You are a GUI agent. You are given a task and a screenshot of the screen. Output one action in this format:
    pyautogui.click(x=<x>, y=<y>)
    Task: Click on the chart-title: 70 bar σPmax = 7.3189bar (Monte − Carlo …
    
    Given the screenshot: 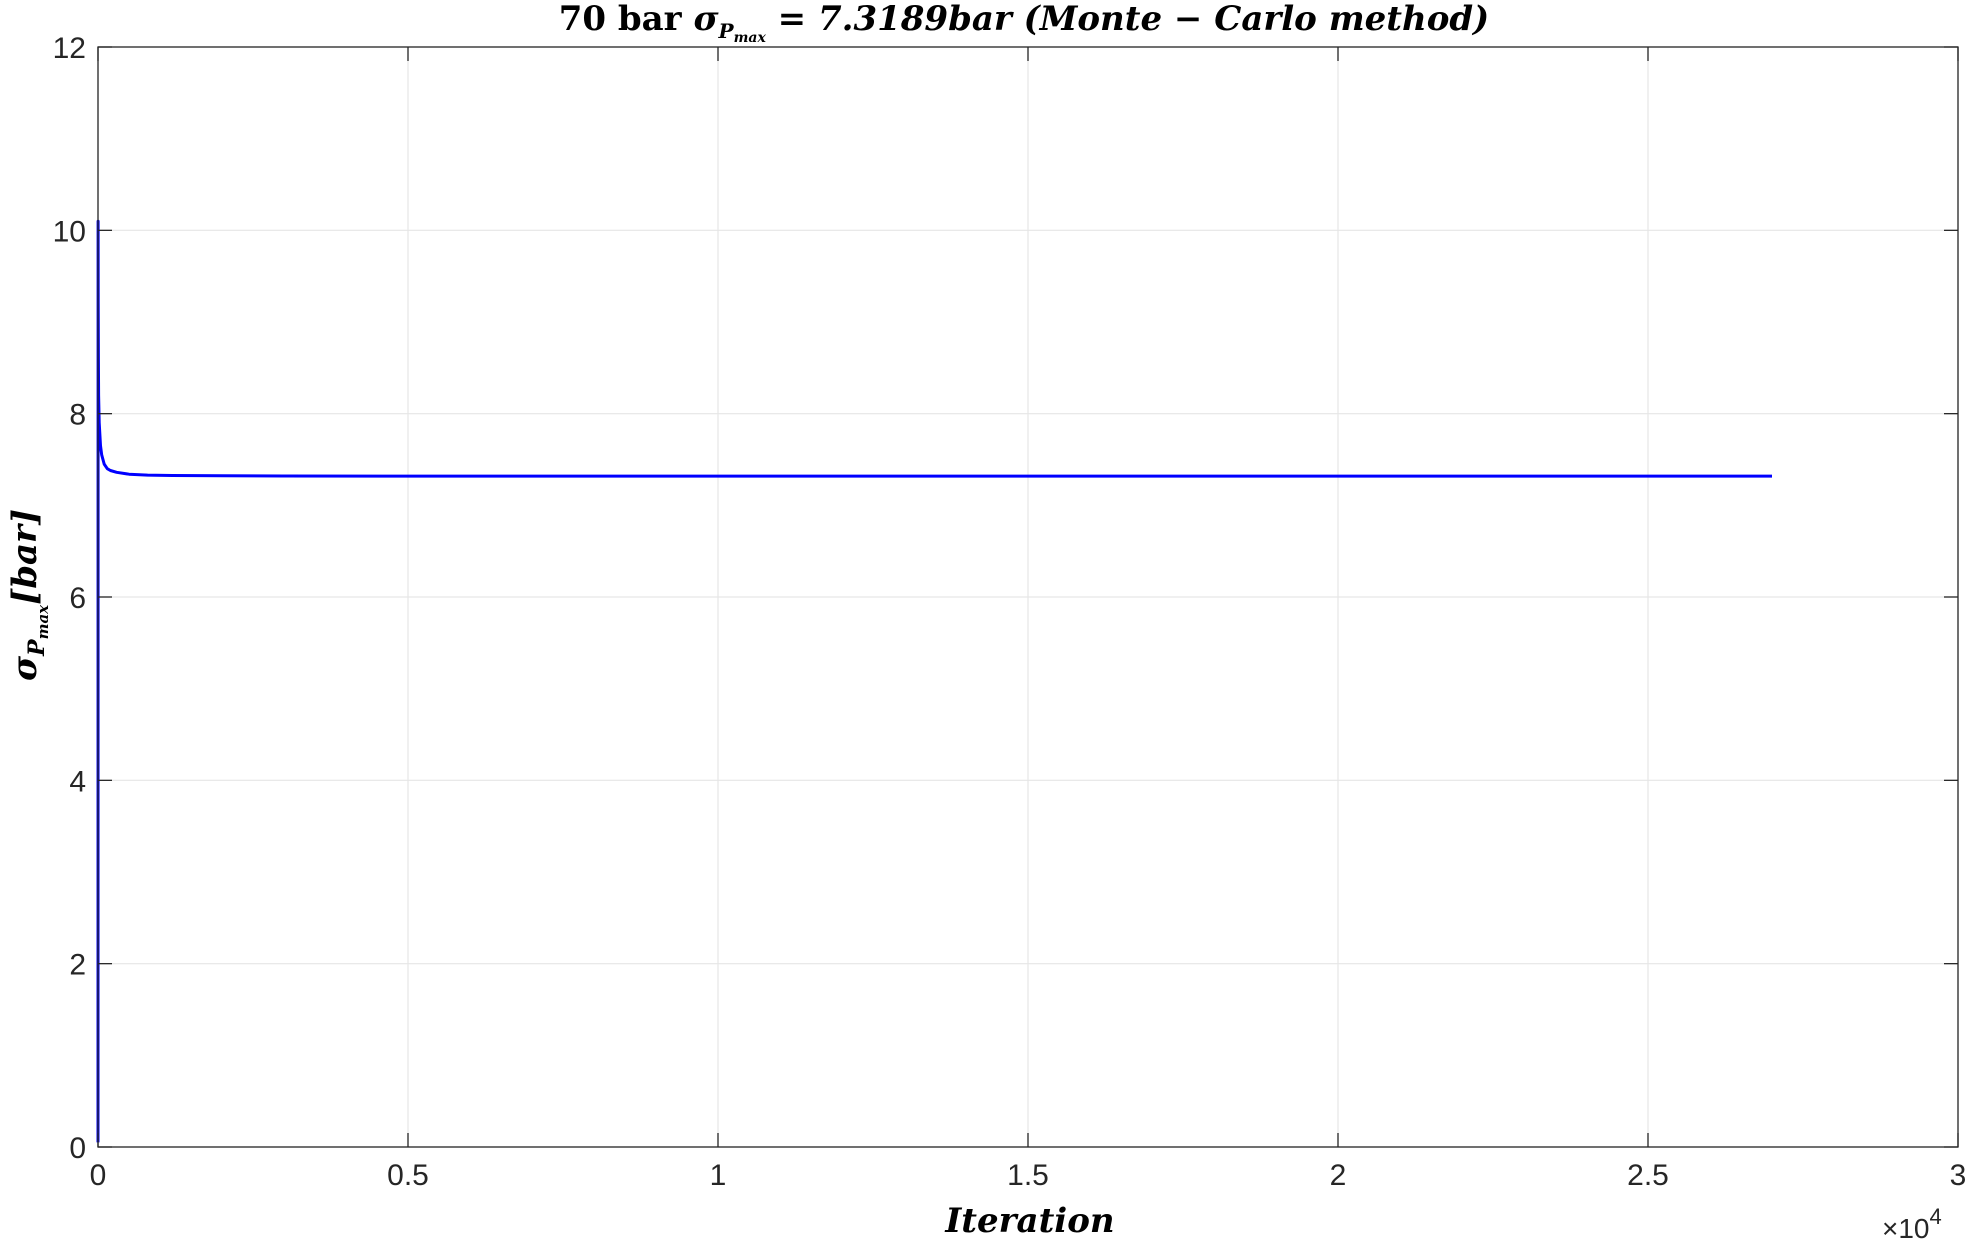 What is the action you would take?
    pyautogui.click(x=1024, y=23)
    